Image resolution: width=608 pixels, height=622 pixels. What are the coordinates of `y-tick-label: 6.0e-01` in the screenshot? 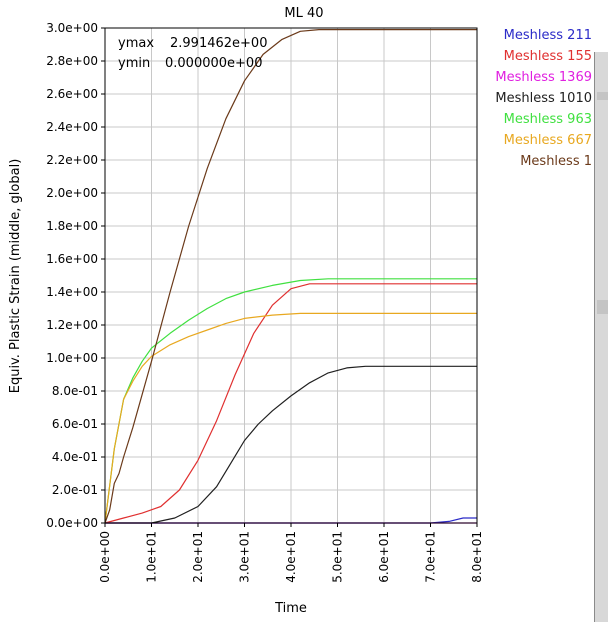 It's located at (75, 424).